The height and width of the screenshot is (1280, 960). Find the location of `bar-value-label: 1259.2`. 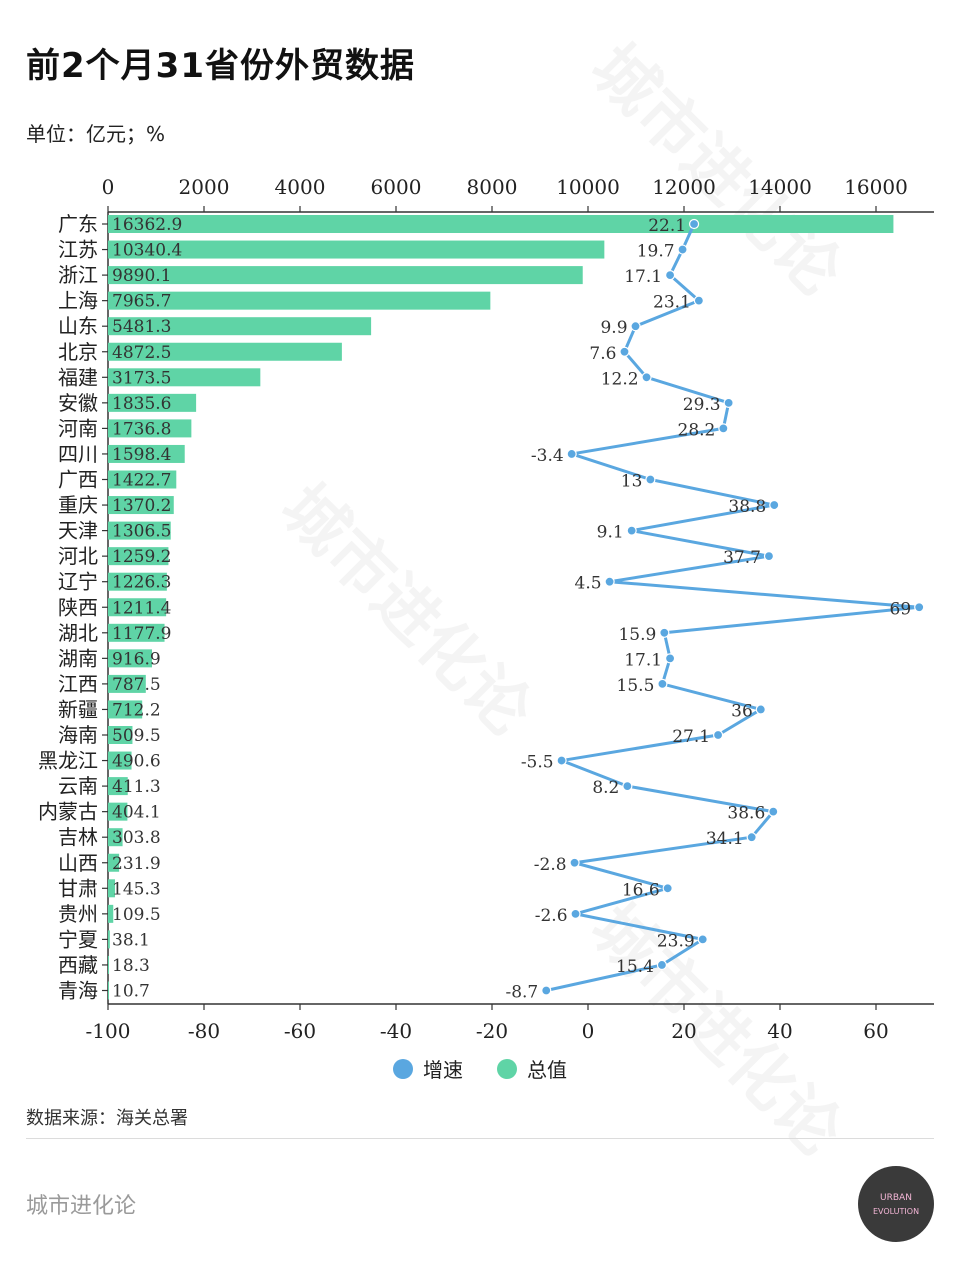

bar-value-label: 1259.2 is located at coordinates (141, 557).